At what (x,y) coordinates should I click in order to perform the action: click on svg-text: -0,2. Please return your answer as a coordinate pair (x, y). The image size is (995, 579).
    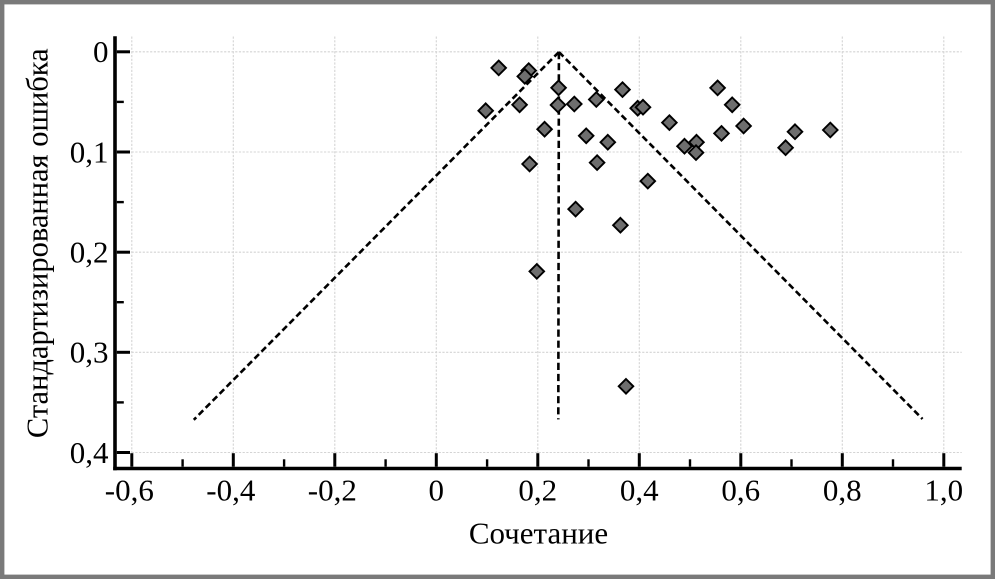
    Looking at the image, I should click on (332, 490).